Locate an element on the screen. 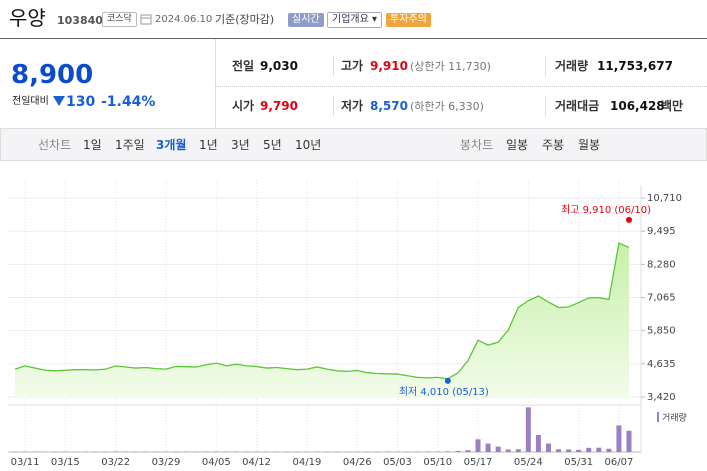  y-tick-label: 5,850 is located at coordinates (661, 331).